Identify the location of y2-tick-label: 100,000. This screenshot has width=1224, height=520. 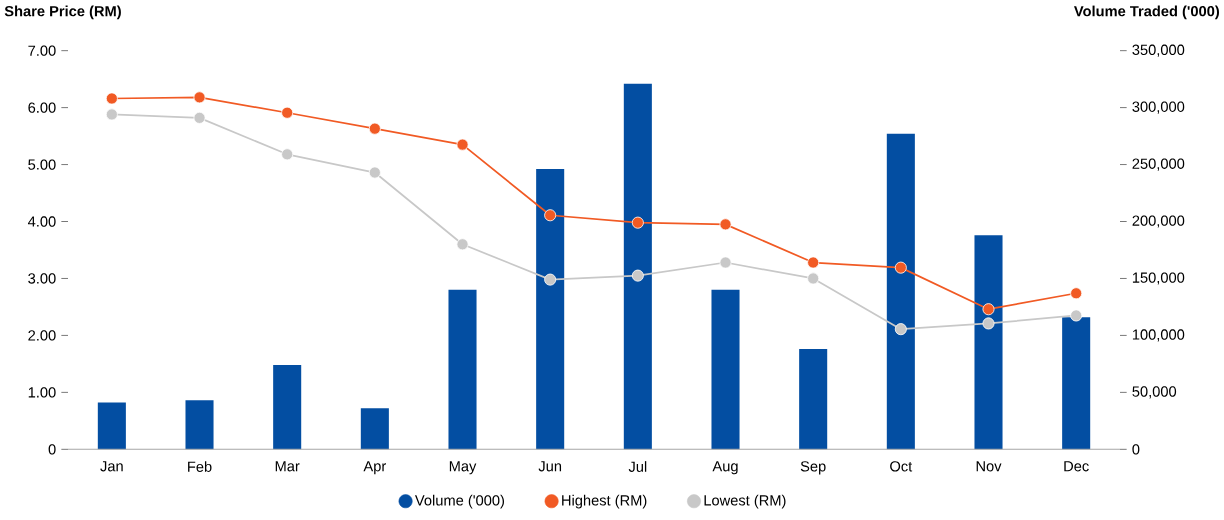
(1158, 335).